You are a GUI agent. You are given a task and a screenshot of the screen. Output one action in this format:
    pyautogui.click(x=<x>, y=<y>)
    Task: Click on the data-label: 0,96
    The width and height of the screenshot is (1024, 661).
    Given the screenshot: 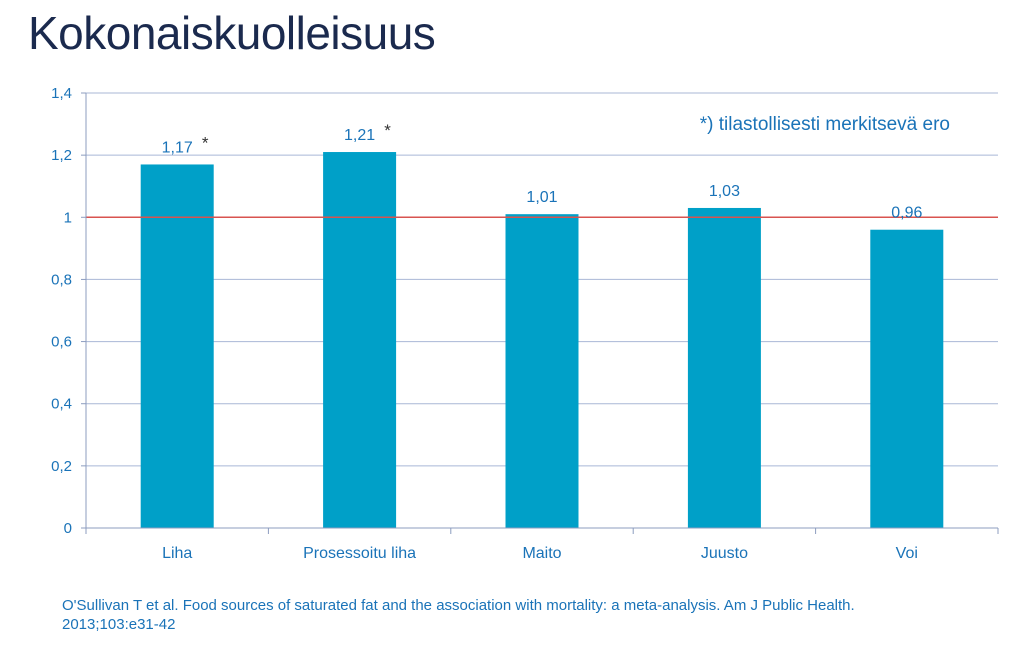 What is the action you would take?
    pyautogui.click(x=906, y=213)
    